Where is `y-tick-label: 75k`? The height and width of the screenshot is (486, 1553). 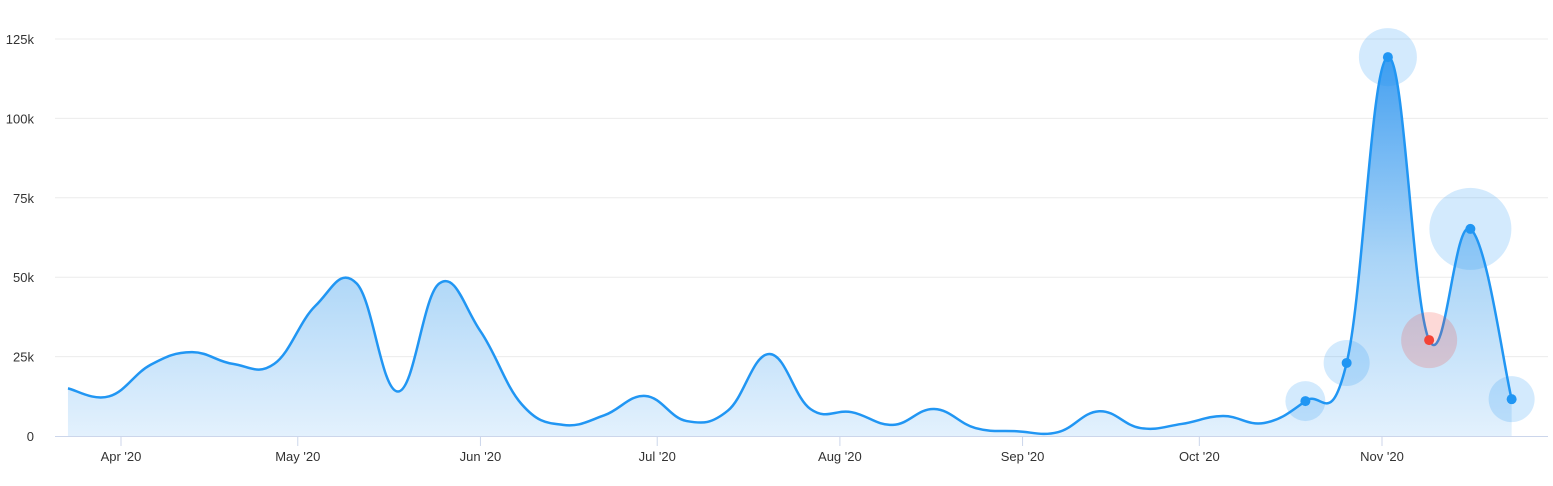
y-tick-label: 75k is located at coordinates (23, 198).